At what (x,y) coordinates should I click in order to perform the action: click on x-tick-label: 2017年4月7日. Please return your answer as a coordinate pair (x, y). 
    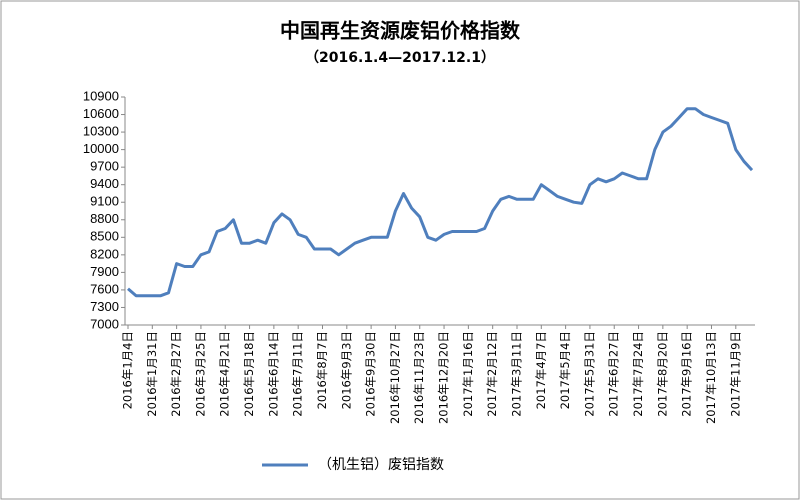
    Looking at the image, I should click on (541, 370).